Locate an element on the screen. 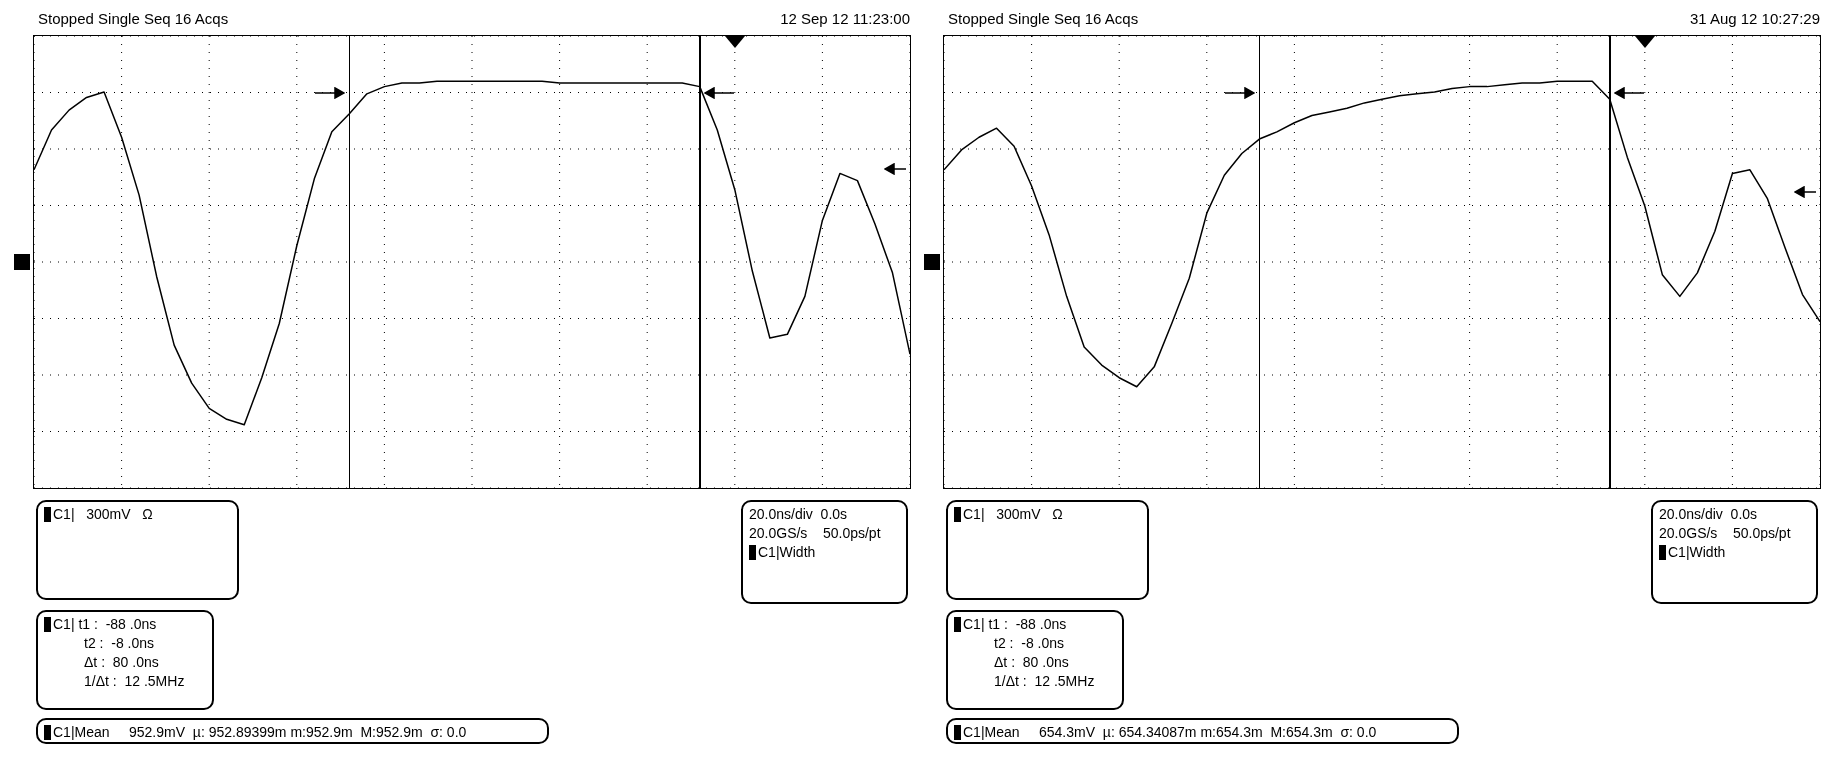  chart-subtitle: 12 Sep 12 11:23:00 is located at coordinates (845, 18).